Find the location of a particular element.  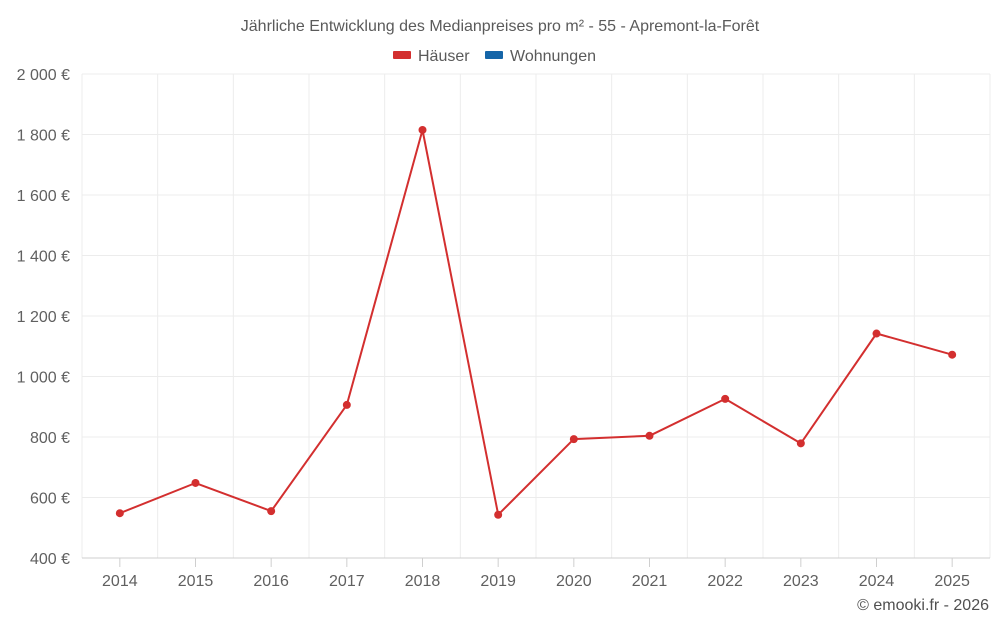

x-tick-label: 2017 is located at coordinates (347, 581).